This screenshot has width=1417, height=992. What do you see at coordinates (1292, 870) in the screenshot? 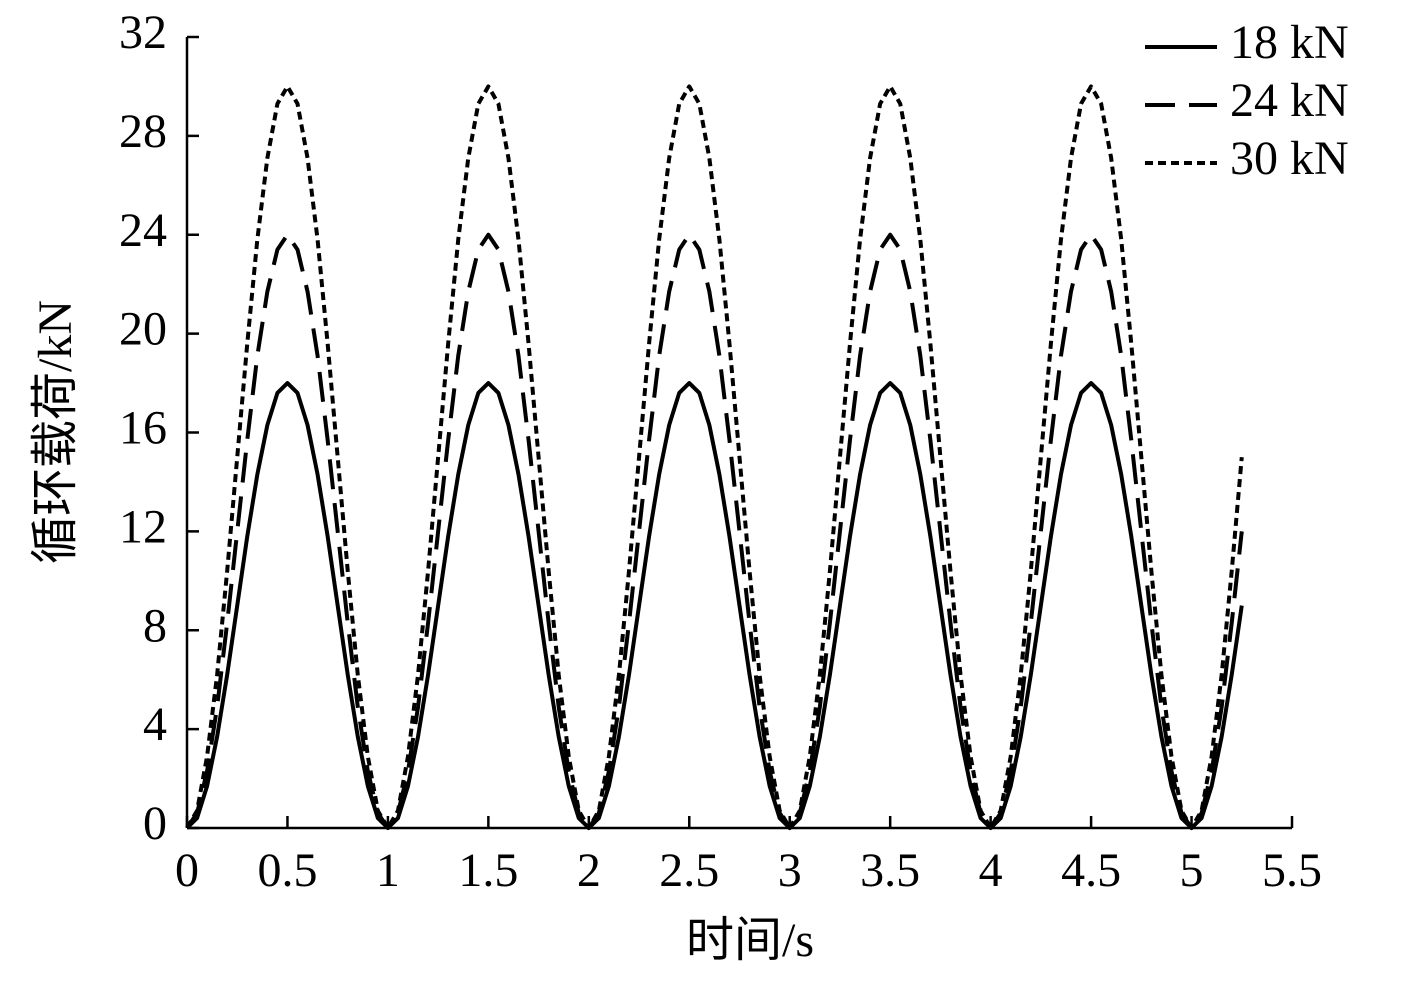
I see `x-tick-label: 5.5` at bounding box center [1292, 870].